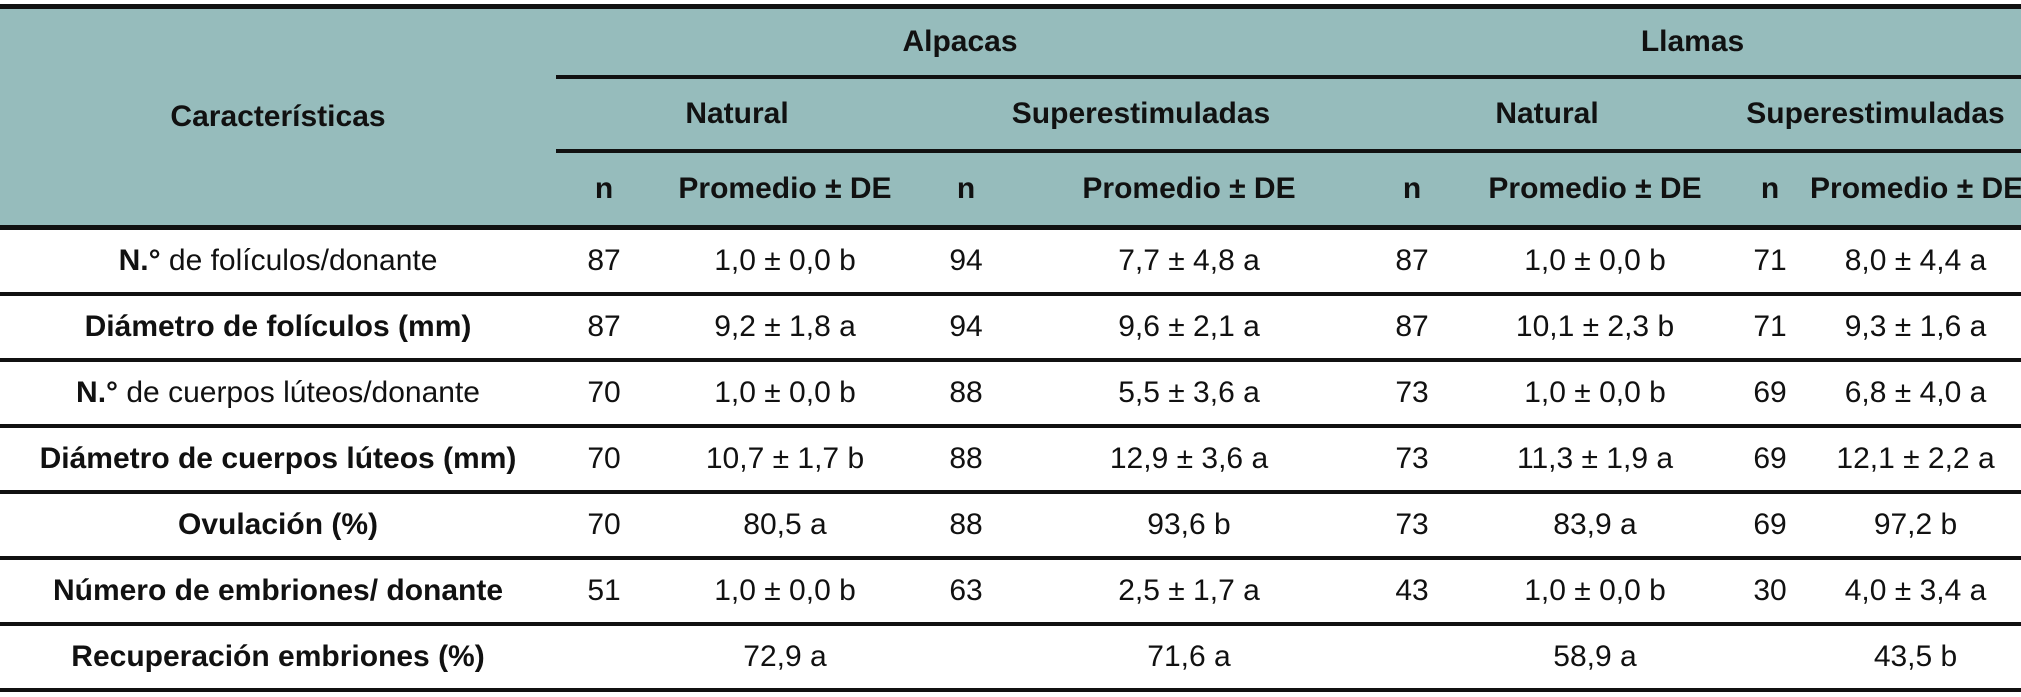 This screenshot has height=697, width=2021. I want to click on header-group-llamas: Llamas, so click(1692, 42).